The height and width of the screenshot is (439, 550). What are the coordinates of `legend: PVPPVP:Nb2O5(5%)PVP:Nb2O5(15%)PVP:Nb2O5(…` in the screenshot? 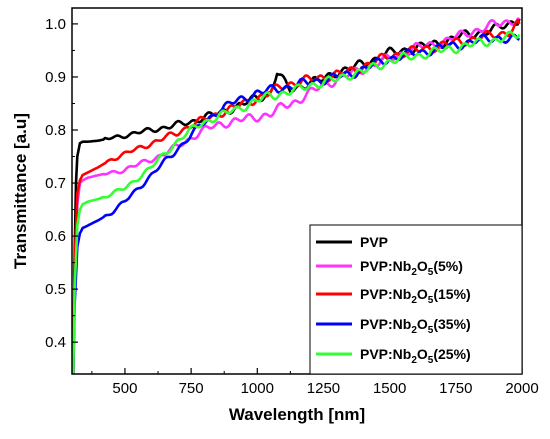 It's located at (416, 299).